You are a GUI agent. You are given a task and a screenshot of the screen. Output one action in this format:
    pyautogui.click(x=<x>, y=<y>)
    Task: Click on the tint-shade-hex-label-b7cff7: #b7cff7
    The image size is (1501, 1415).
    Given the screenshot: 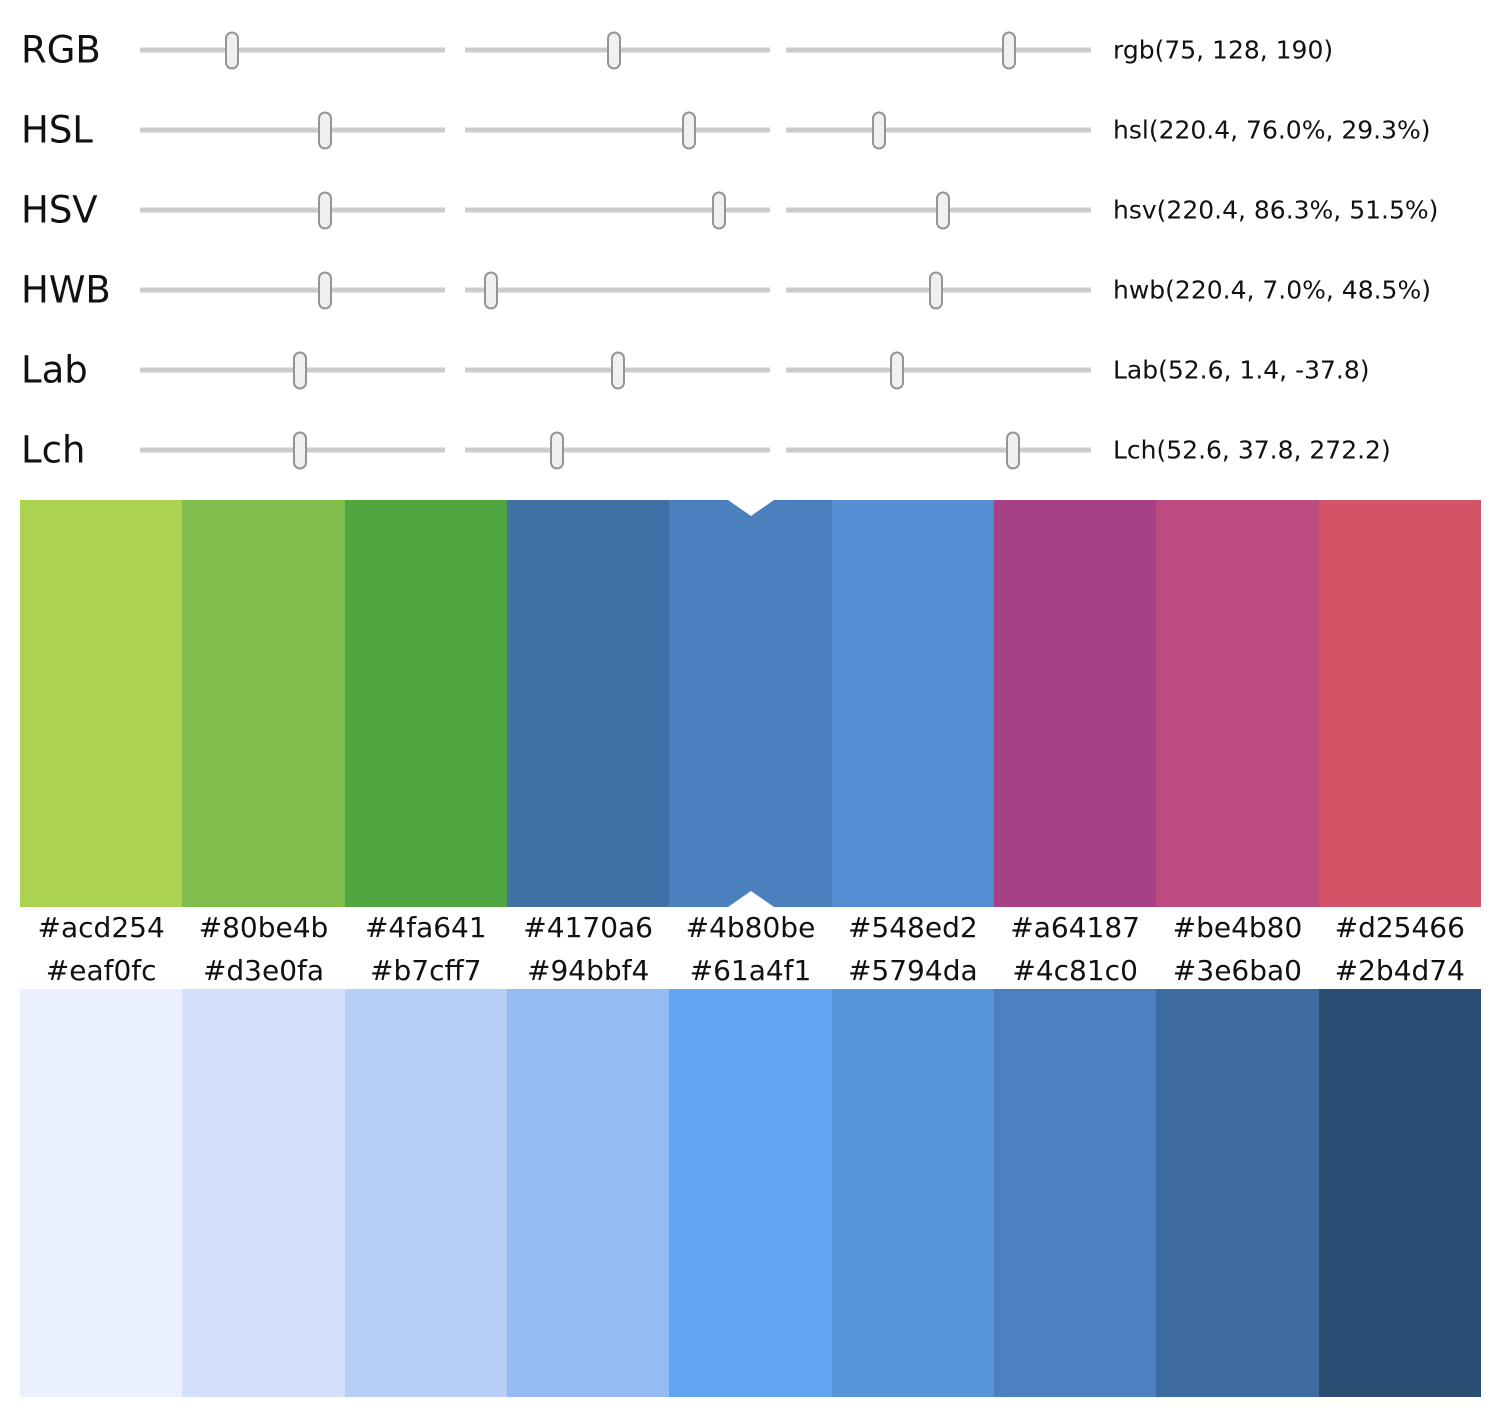 What is the action you would take?
    pyautogui.click(x=426, y=970)
    